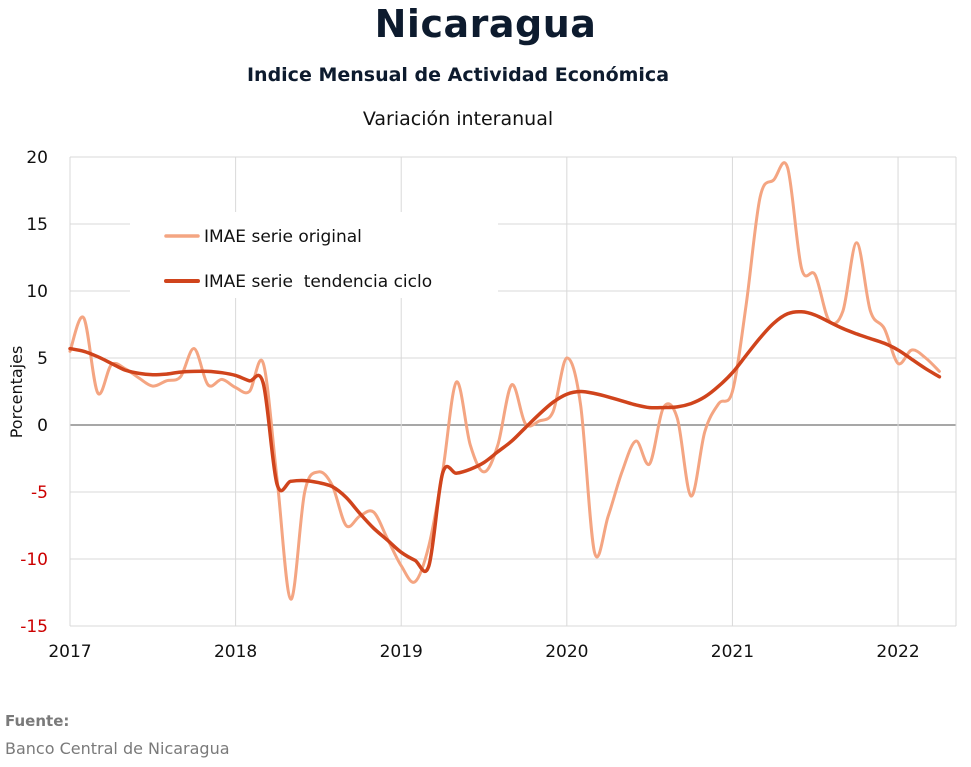 The width and height of the screenshot is (971, 767). Describe the element at coordinates (37, 225) in the screenshot. I see `y-tick-label: 15` at that location.